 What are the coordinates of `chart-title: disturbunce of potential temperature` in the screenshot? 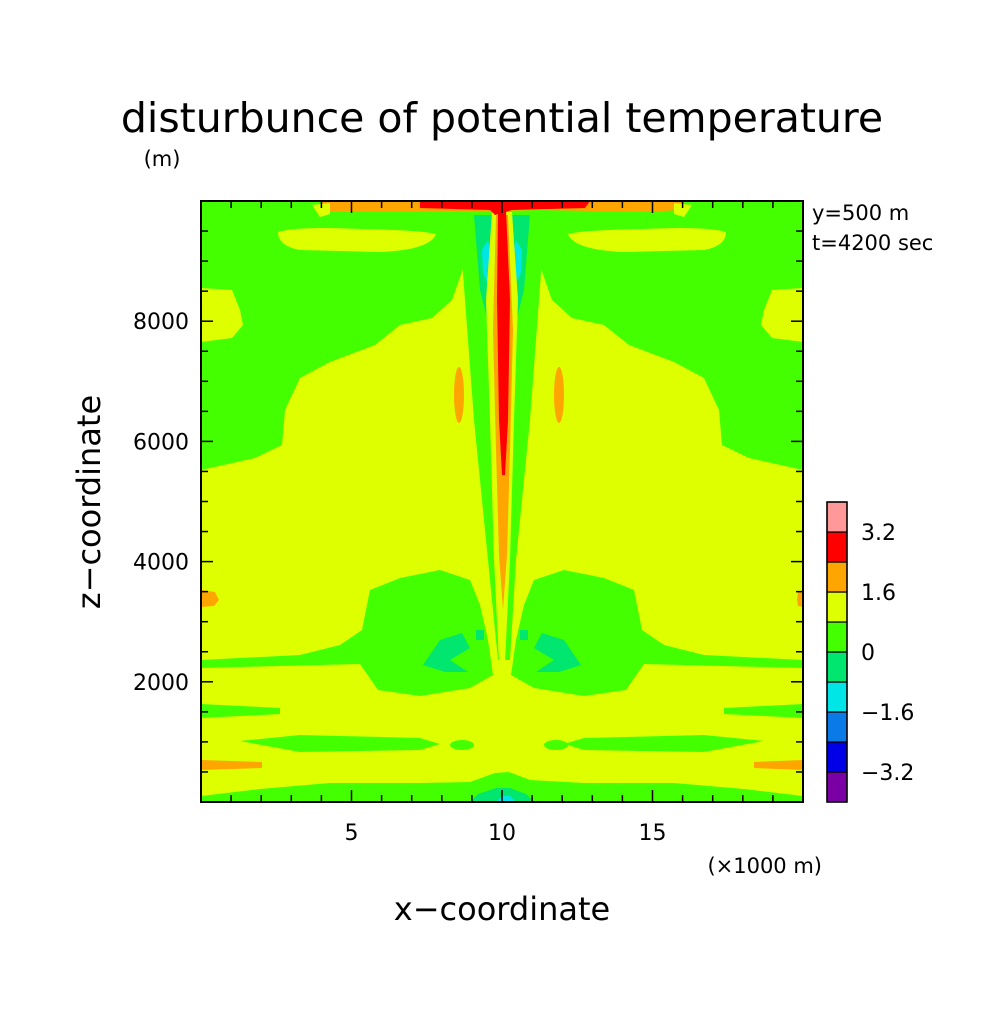 It's located at (502, 118).